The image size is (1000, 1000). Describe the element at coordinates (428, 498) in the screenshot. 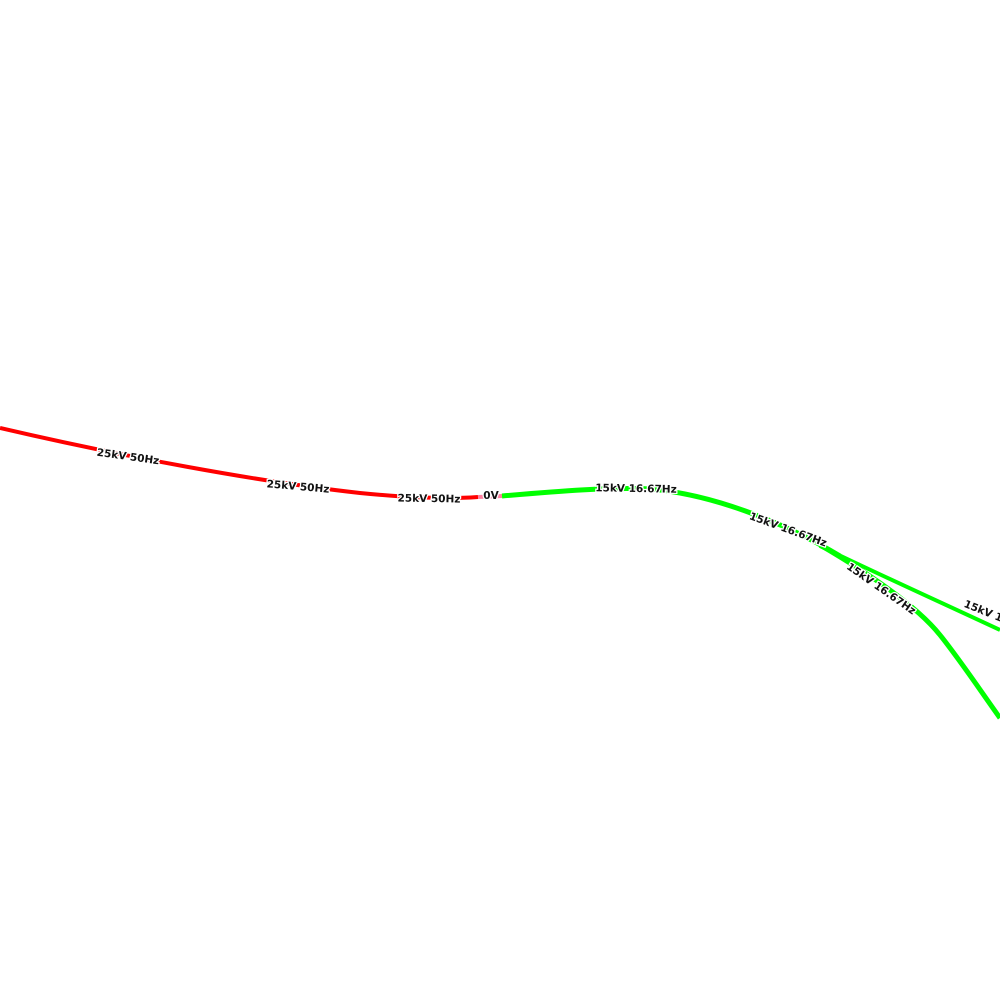

I see `line-label: 25kV 50Hz` at that location.